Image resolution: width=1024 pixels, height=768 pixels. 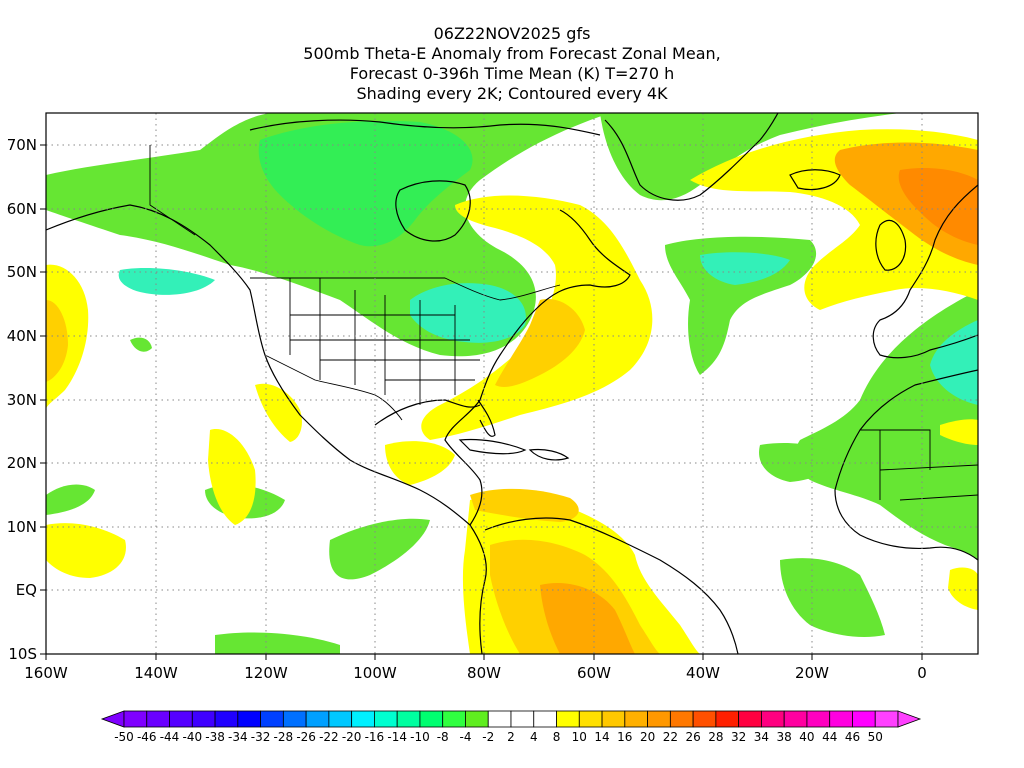 What do you see at coordinates (488, 737) in the screenshot?
I see `colorbar-label: -2` at bounding box center [488, 737].